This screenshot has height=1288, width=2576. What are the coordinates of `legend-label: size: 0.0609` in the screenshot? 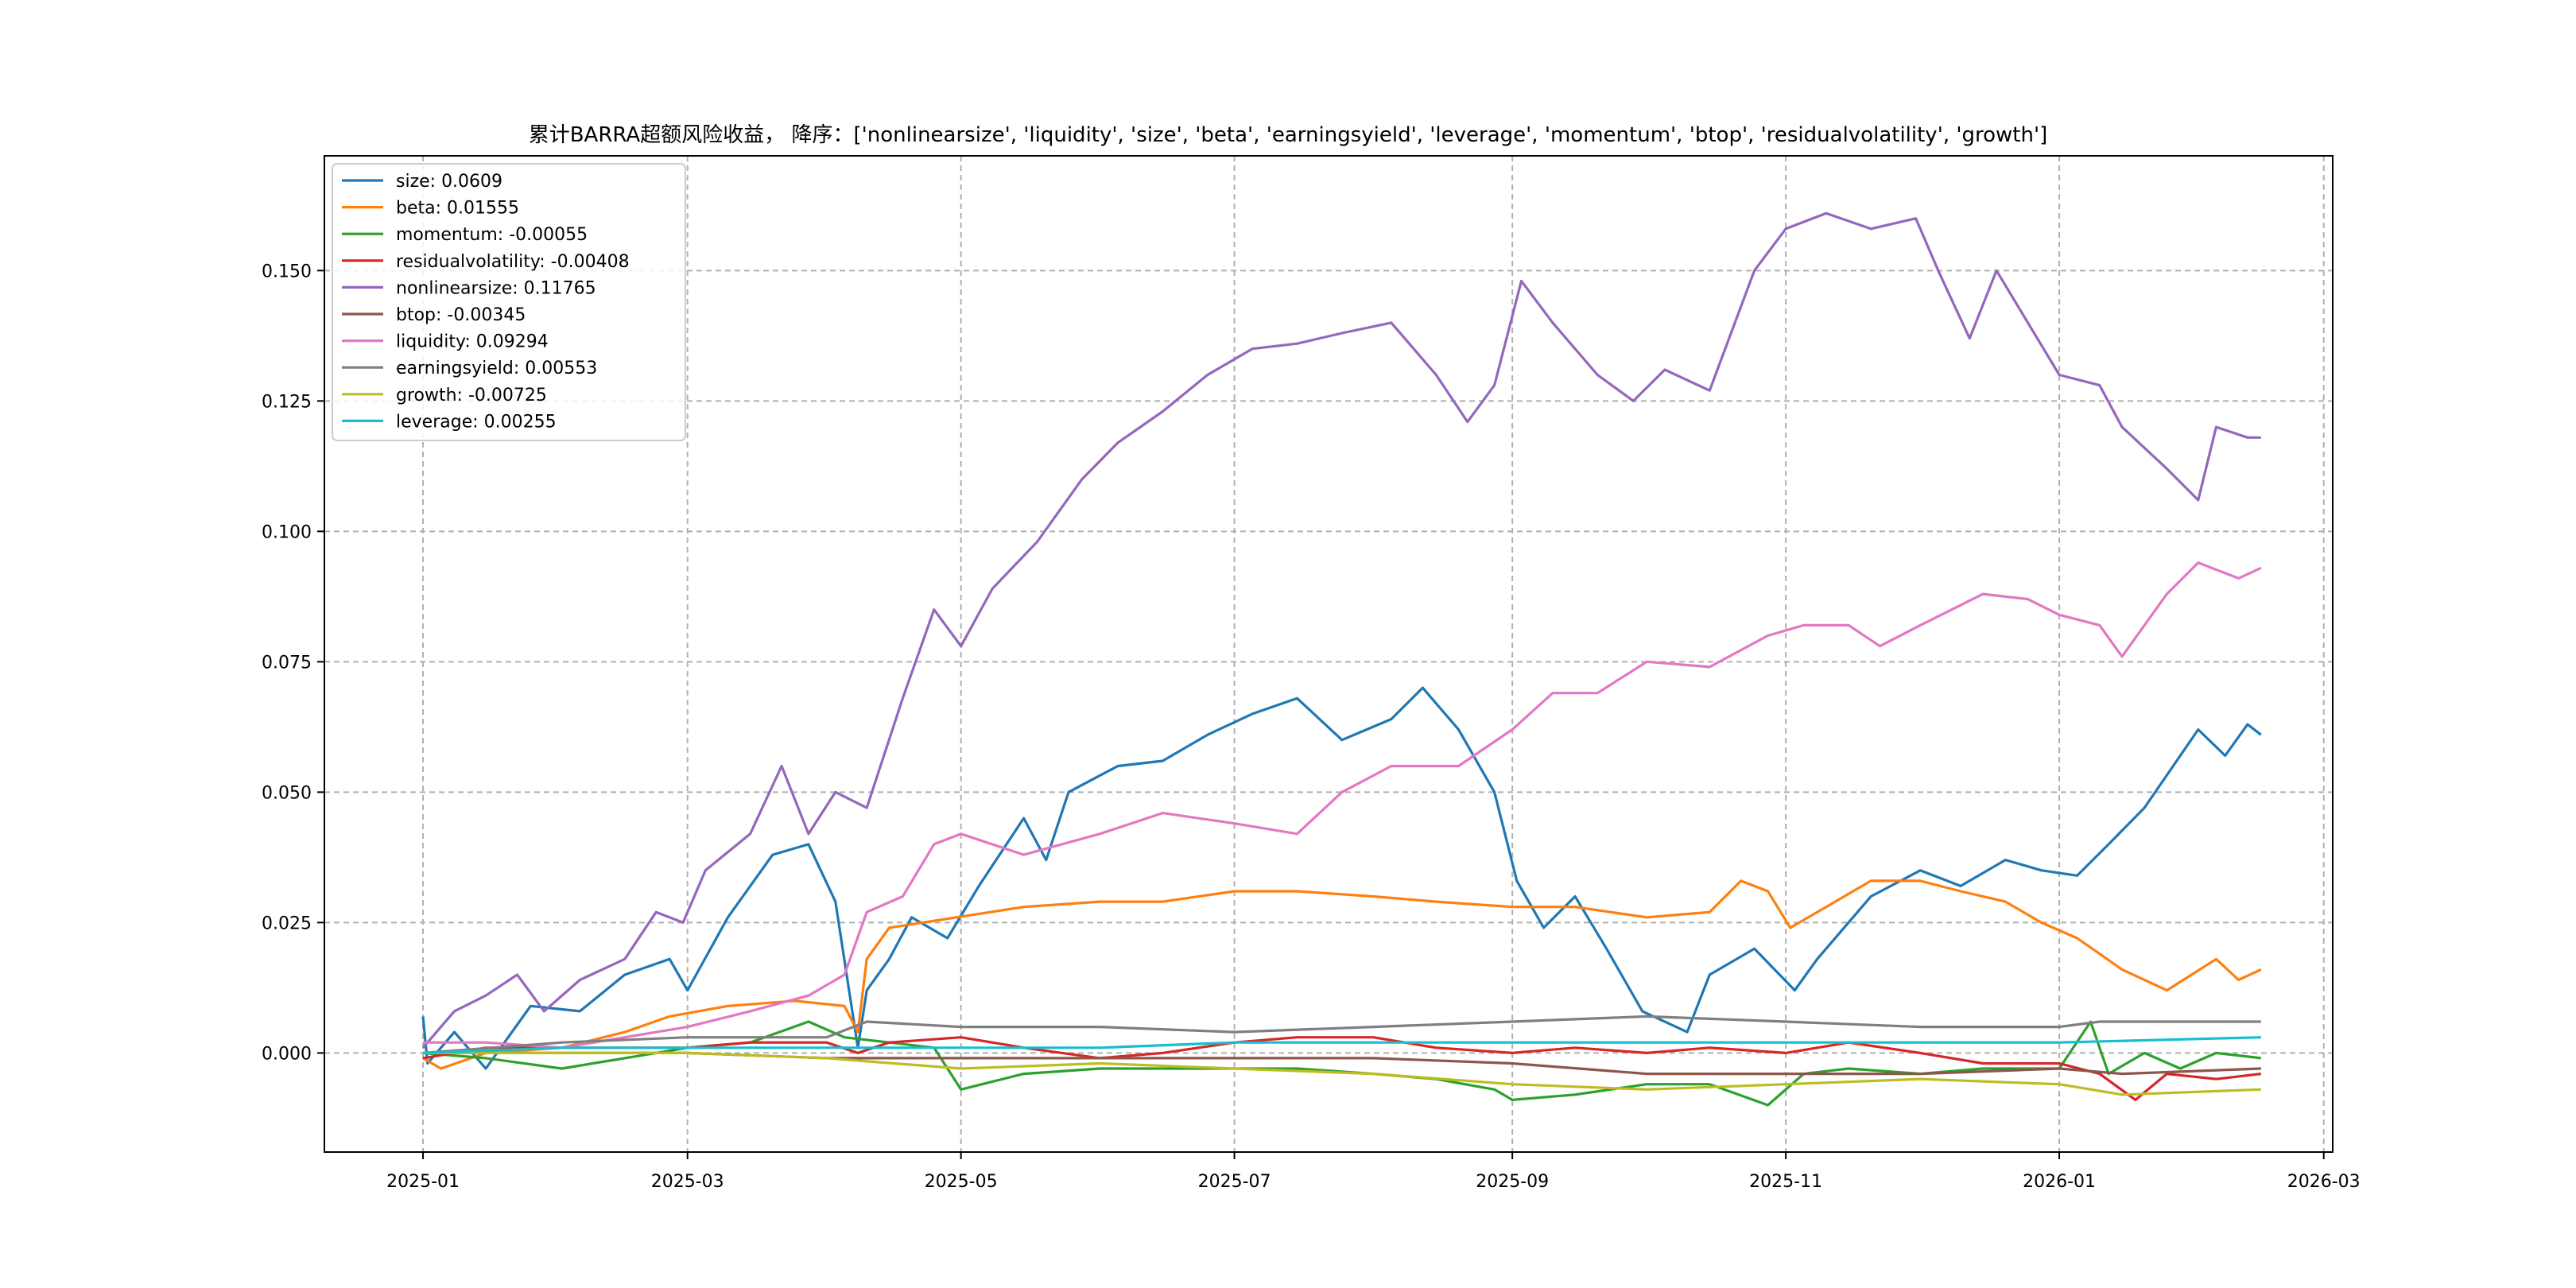 It's located at (449, 182).